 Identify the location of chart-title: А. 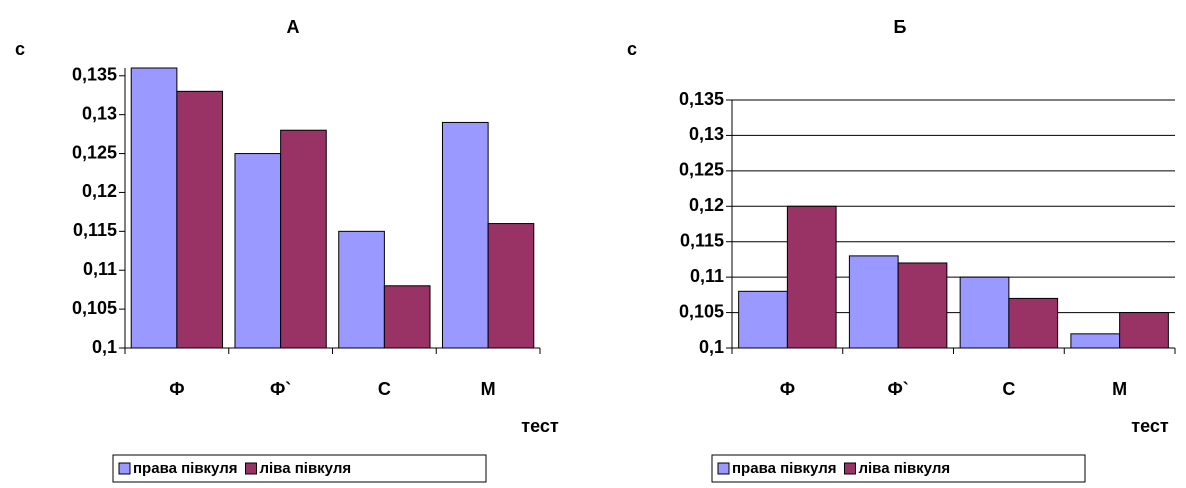
(293, 27).